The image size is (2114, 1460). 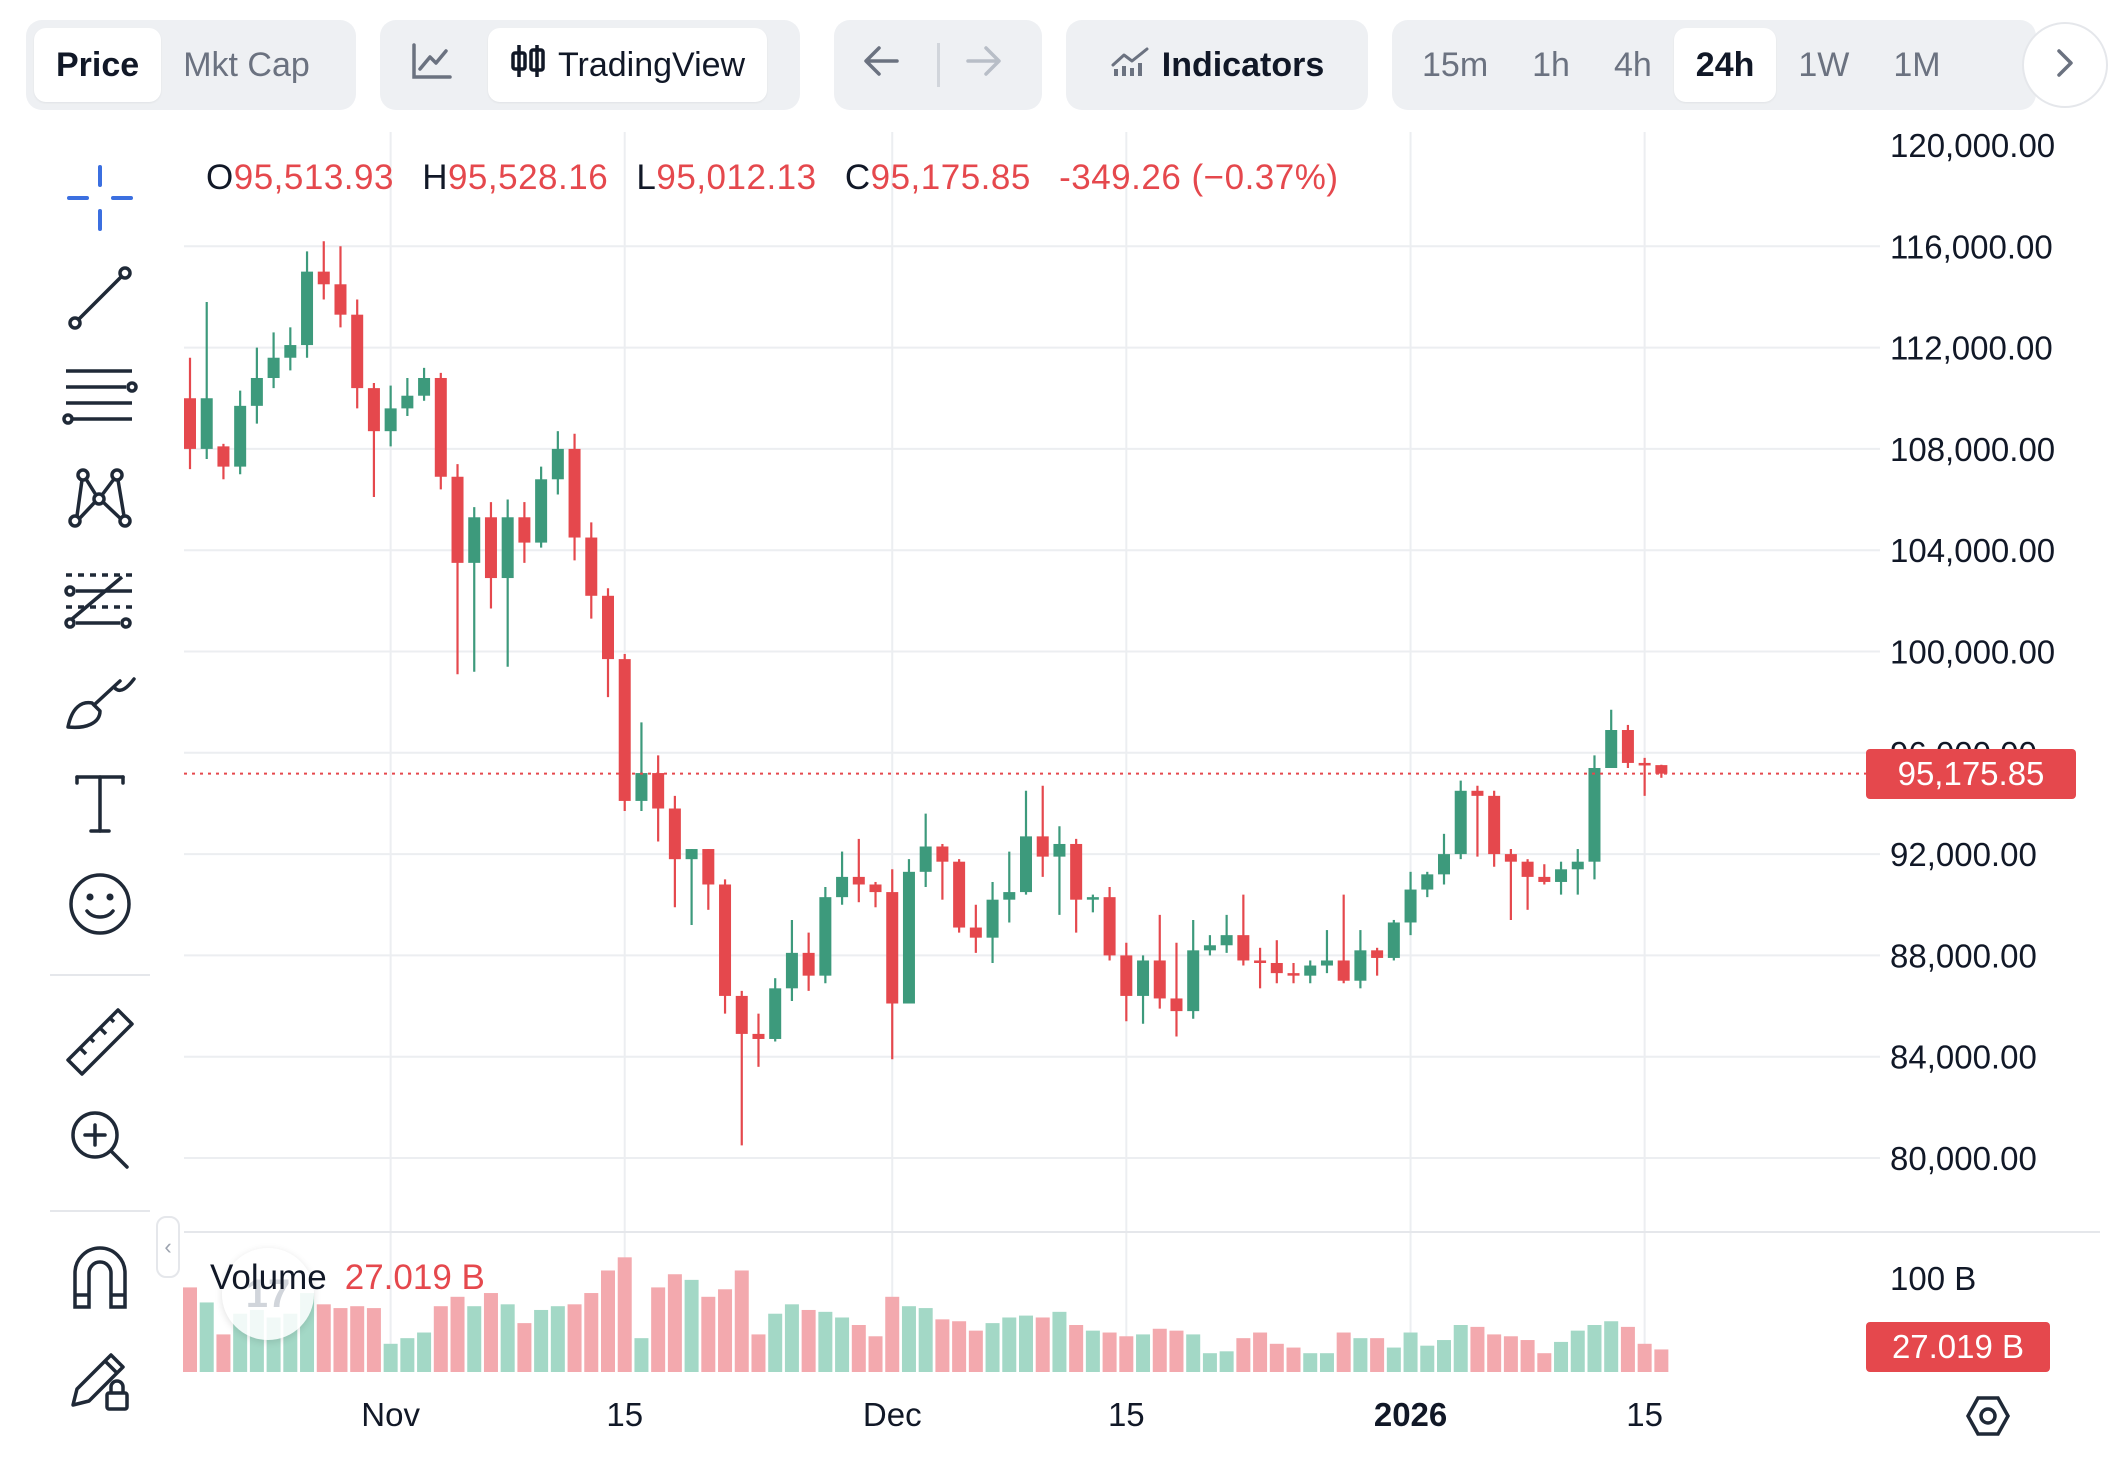 What do you see at coordinates (1971, 246) in the screenshot?
I see `price-axis-label: 116,000.00` at bounding box center [1971, 246].